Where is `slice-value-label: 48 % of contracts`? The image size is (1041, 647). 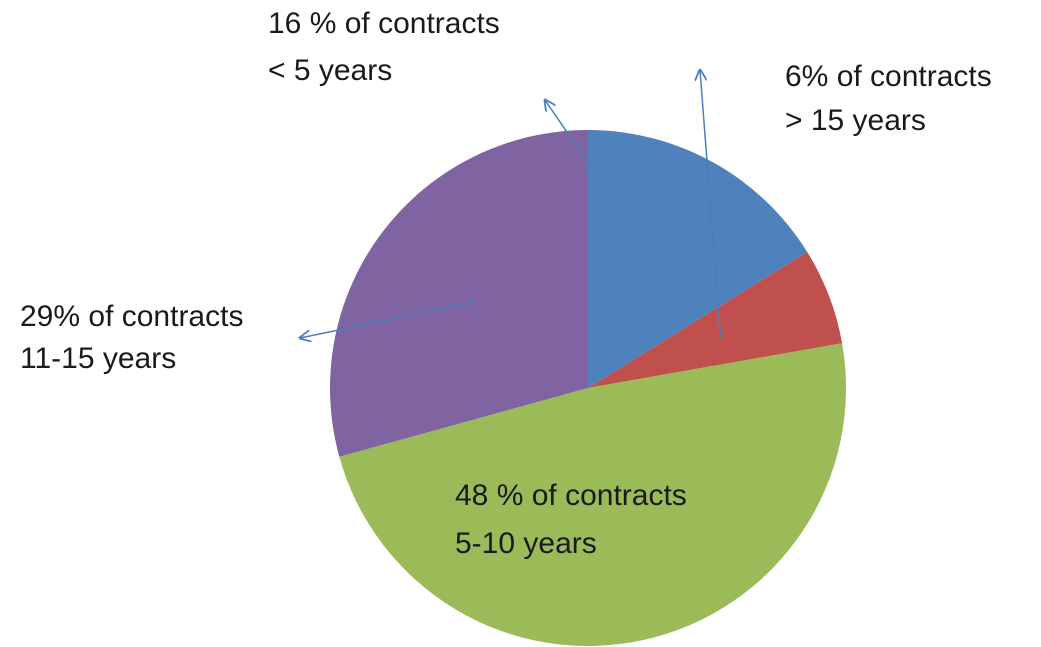
slice-value-label: 48 % of contracts is located at coordinates (571, 495).